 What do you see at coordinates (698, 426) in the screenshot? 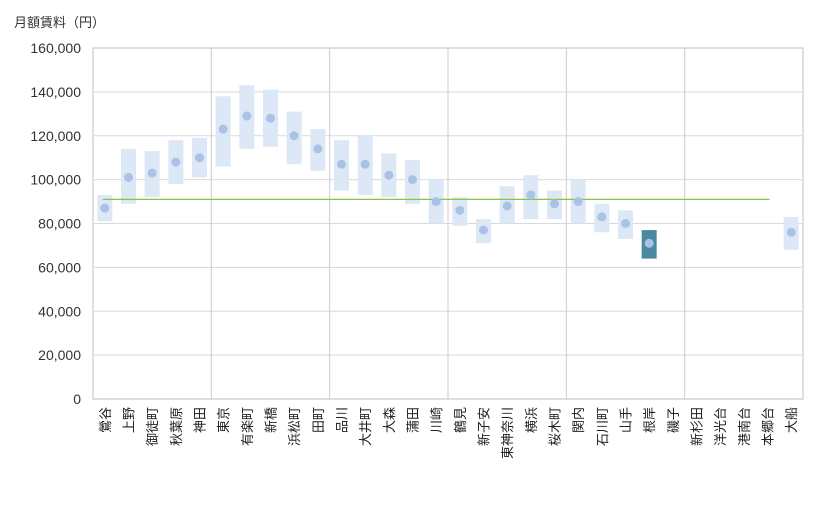
I see `x-tick-label: 新杉田` at bounding box center [698, 426].